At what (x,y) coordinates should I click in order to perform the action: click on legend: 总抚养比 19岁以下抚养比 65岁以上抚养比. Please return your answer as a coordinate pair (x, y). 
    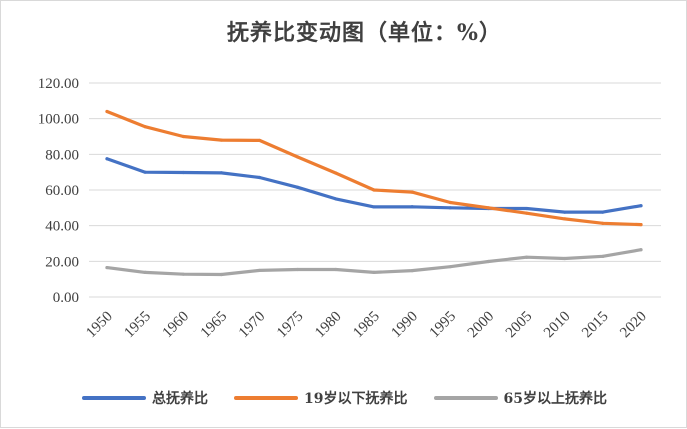
    Looking at the image, I should click on (344, 398).